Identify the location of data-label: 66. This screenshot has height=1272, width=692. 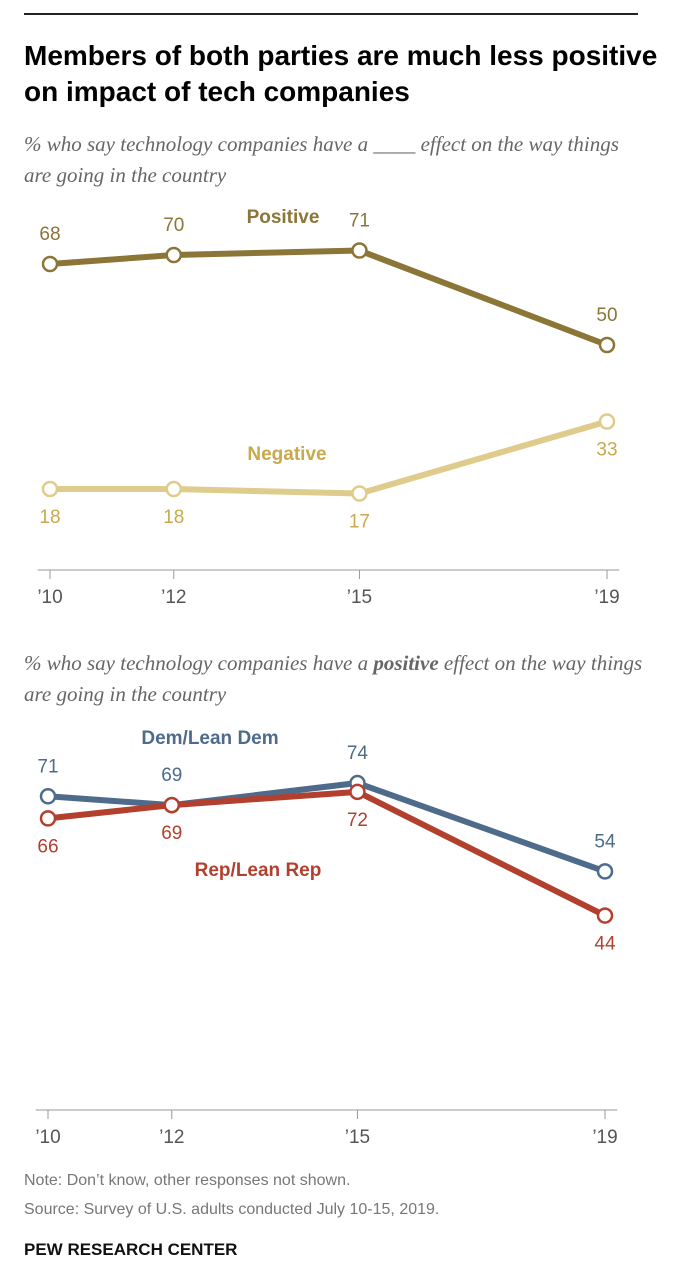
(47, 846).